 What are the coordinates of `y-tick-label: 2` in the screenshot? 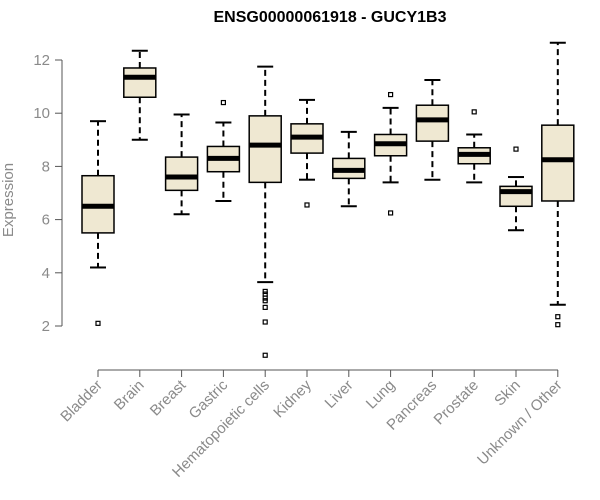 It's located at (46, 326).